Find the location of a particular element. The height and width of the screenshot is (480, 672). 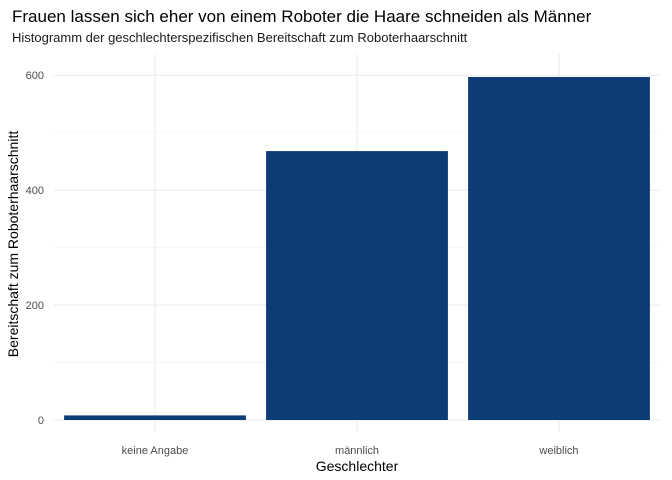

bar-keine-angabe is located at coordinates (155, 417).